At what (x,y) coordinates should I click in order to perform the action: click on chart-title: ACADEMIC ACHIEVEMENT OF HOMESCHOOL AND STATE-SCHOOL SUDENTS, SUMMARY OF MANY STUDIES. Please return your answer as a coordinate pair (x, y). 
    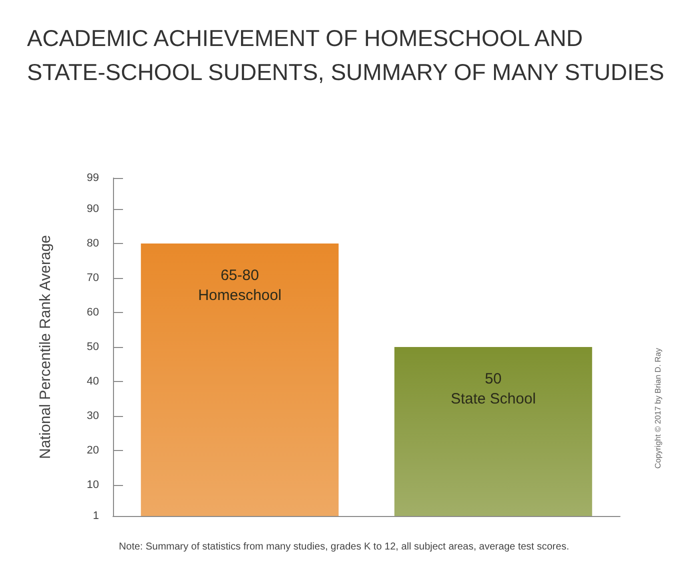
    Looking at the image, I should click on (345, 55).